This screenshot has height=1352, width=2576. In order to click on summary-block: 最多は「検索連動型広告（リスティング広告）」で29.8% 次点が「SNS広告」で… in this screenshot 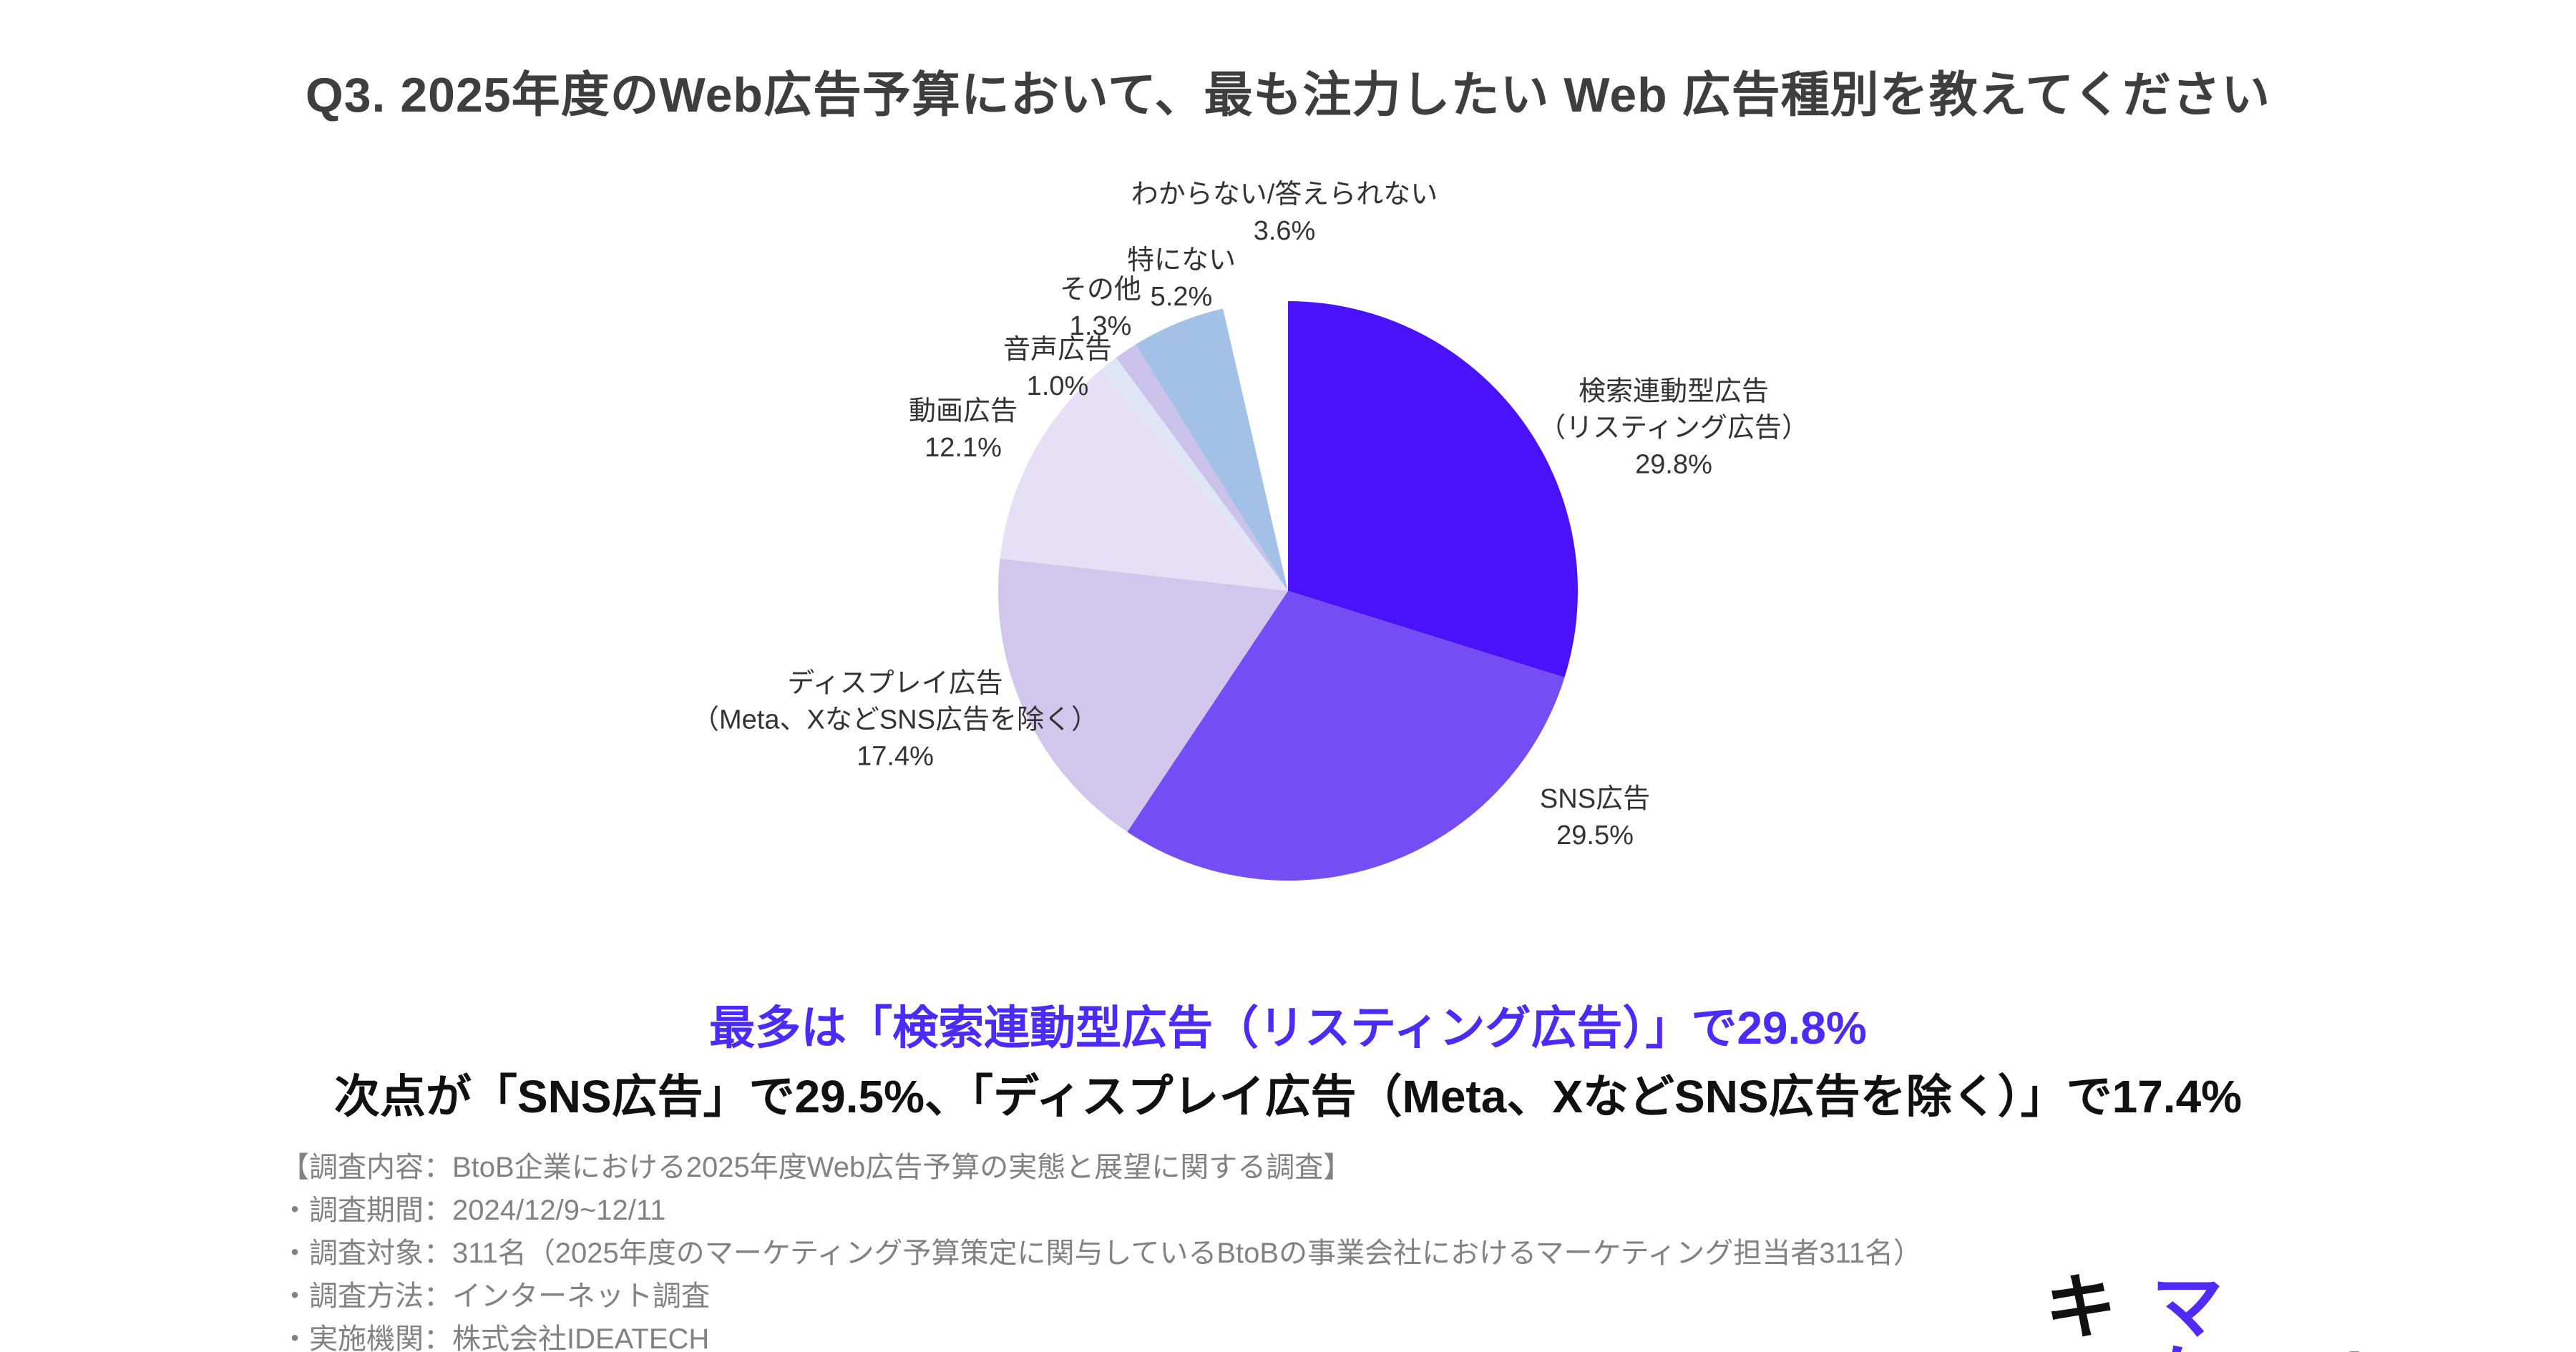, I will do `click(1288, 1063)`.